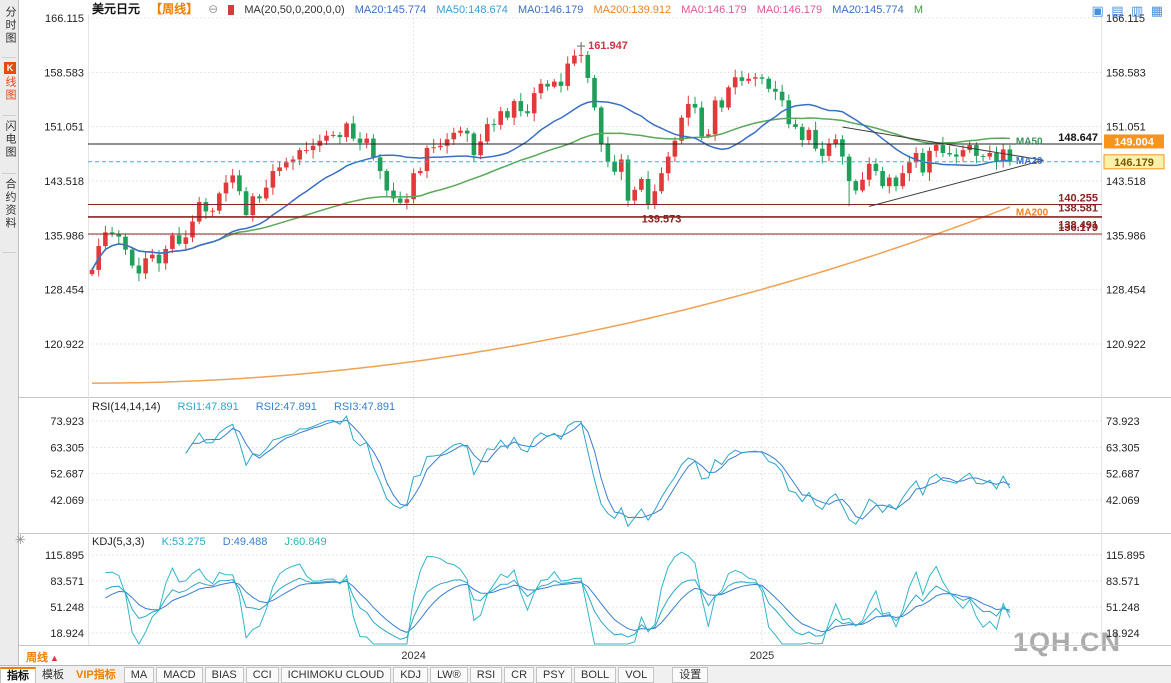 This screenshot has height=683, width=1171. What do you see at coordinates (1125, 11) in the screenshot?
I see `layout-icon-group: ▣ ▤ ▥ ▦` at bounding box center [1125, 11].